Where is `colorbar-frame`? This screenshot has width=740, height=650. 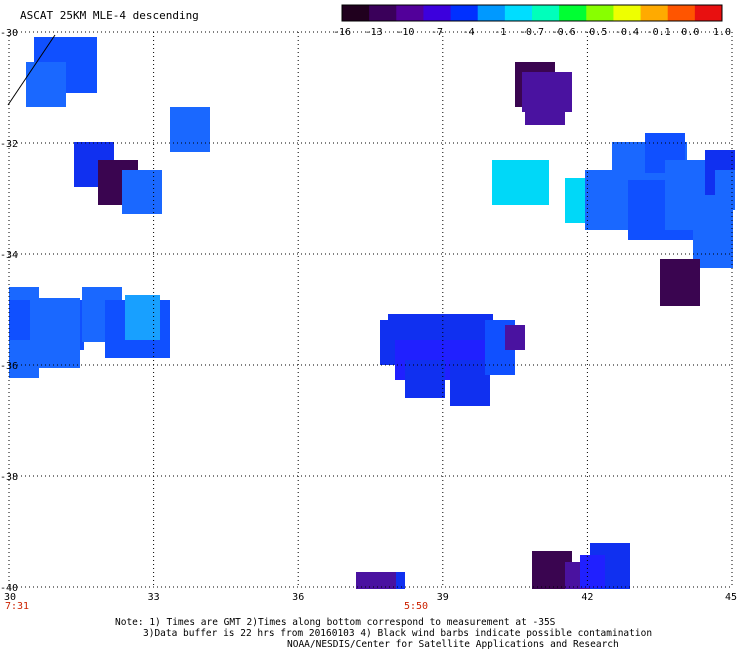 colorbar-frame is located at coordinates (532, 13).